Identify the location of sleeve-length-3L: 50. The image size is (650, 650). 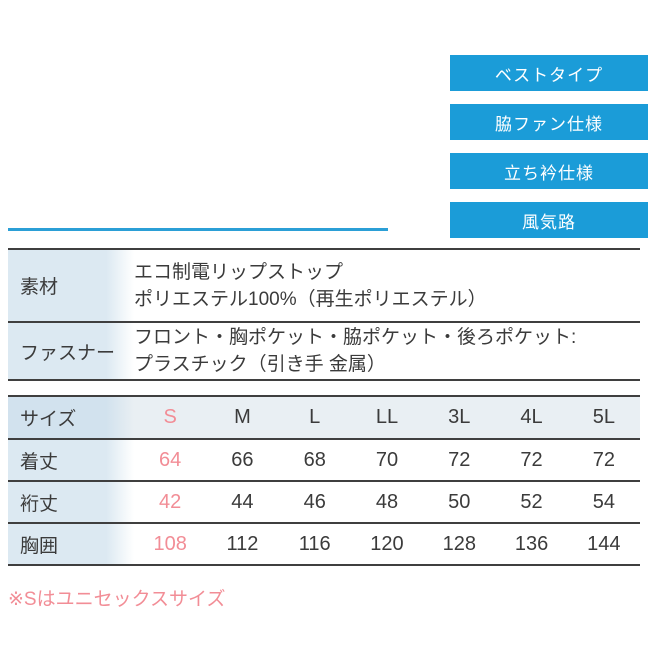
(459, 501).